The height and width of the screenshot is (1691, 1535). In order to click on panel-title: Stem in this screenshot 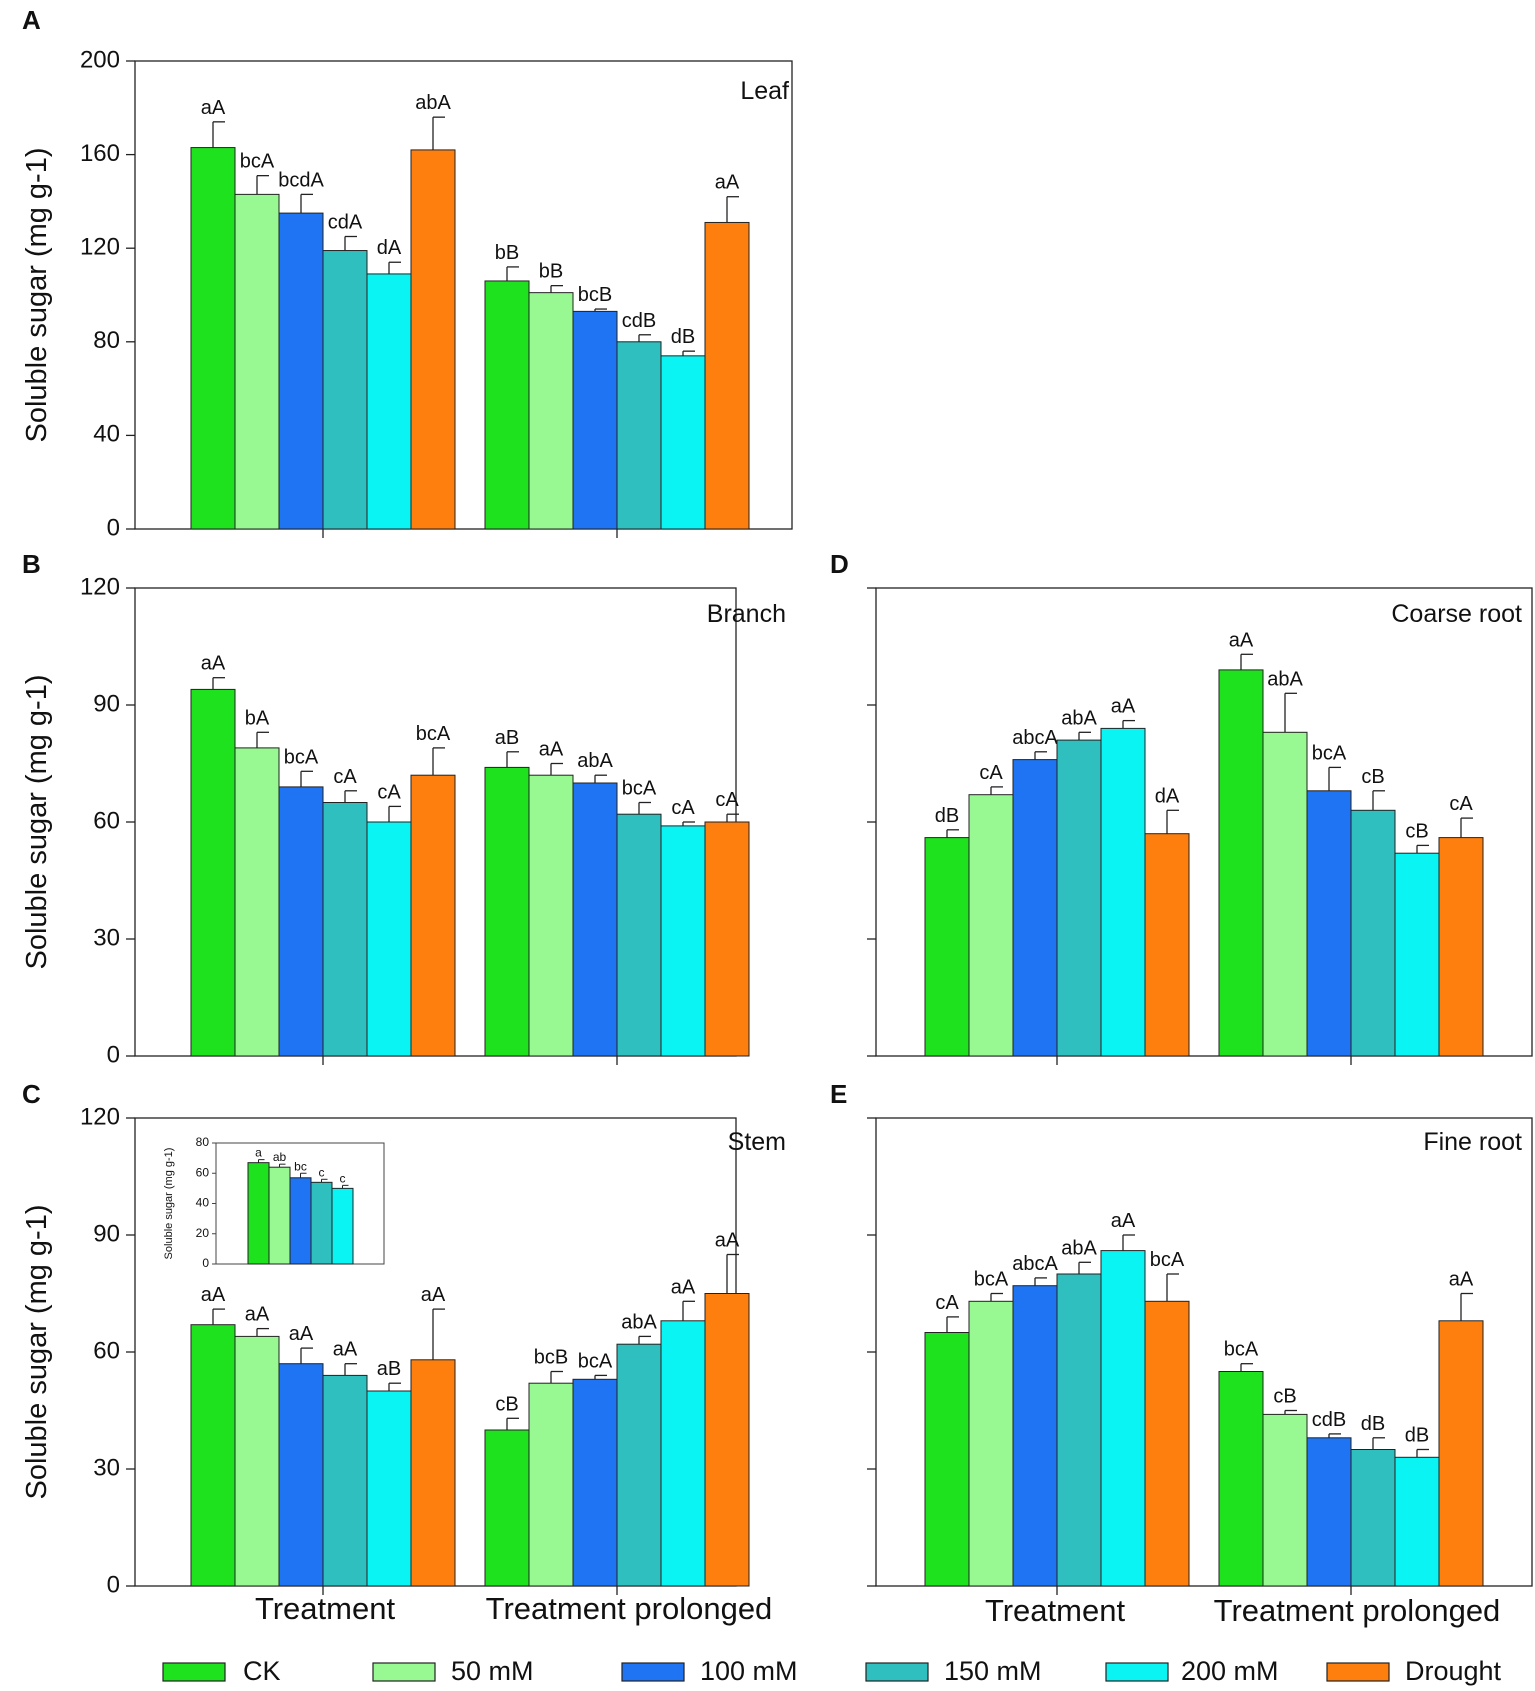, I will do `click(757, 1142)`.